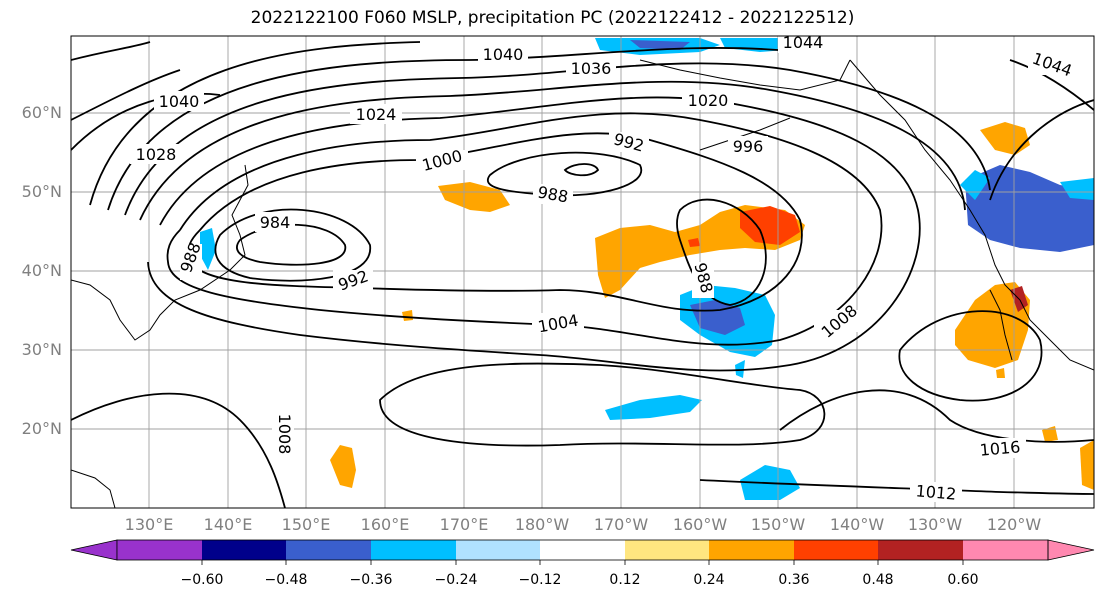 The width and height of the screenshot is (1105, 601). Describe the element at coordinates (591, 68) in the screenshot. I see `isobar-label-1036: 1036` at that location.